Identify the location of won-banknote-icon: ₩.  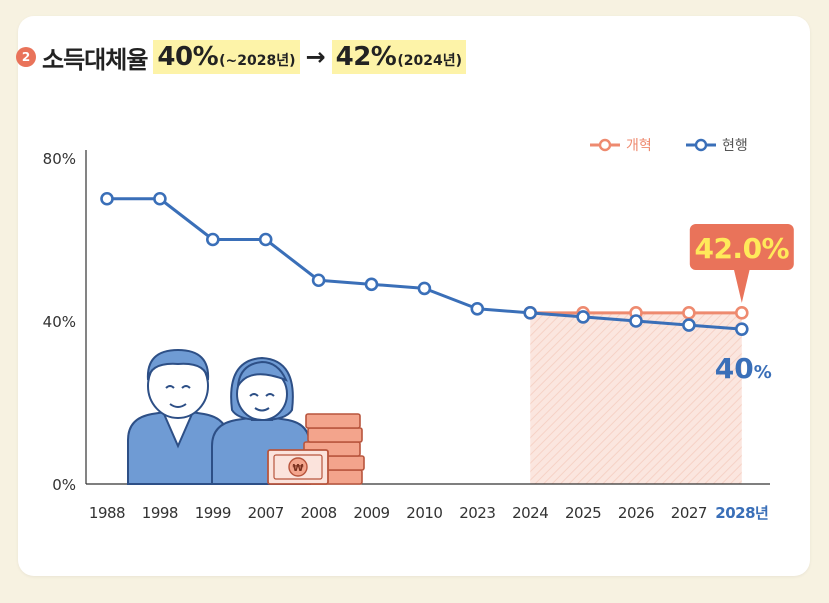
(298, 467).